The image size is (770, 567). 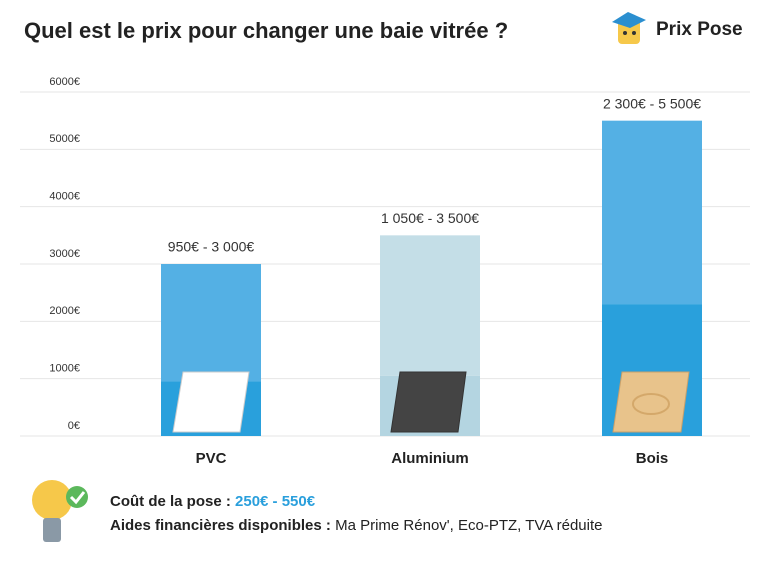 I want to click on aid-label: Aides financières disponibles :, so click(x=220, y=525).